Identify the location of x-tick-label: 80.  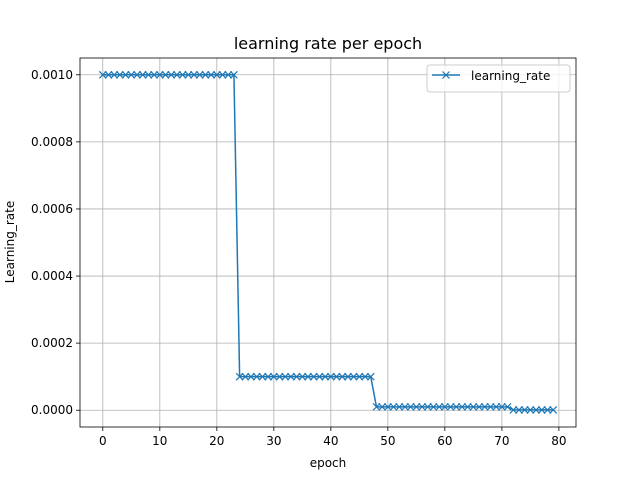
(558, 441).